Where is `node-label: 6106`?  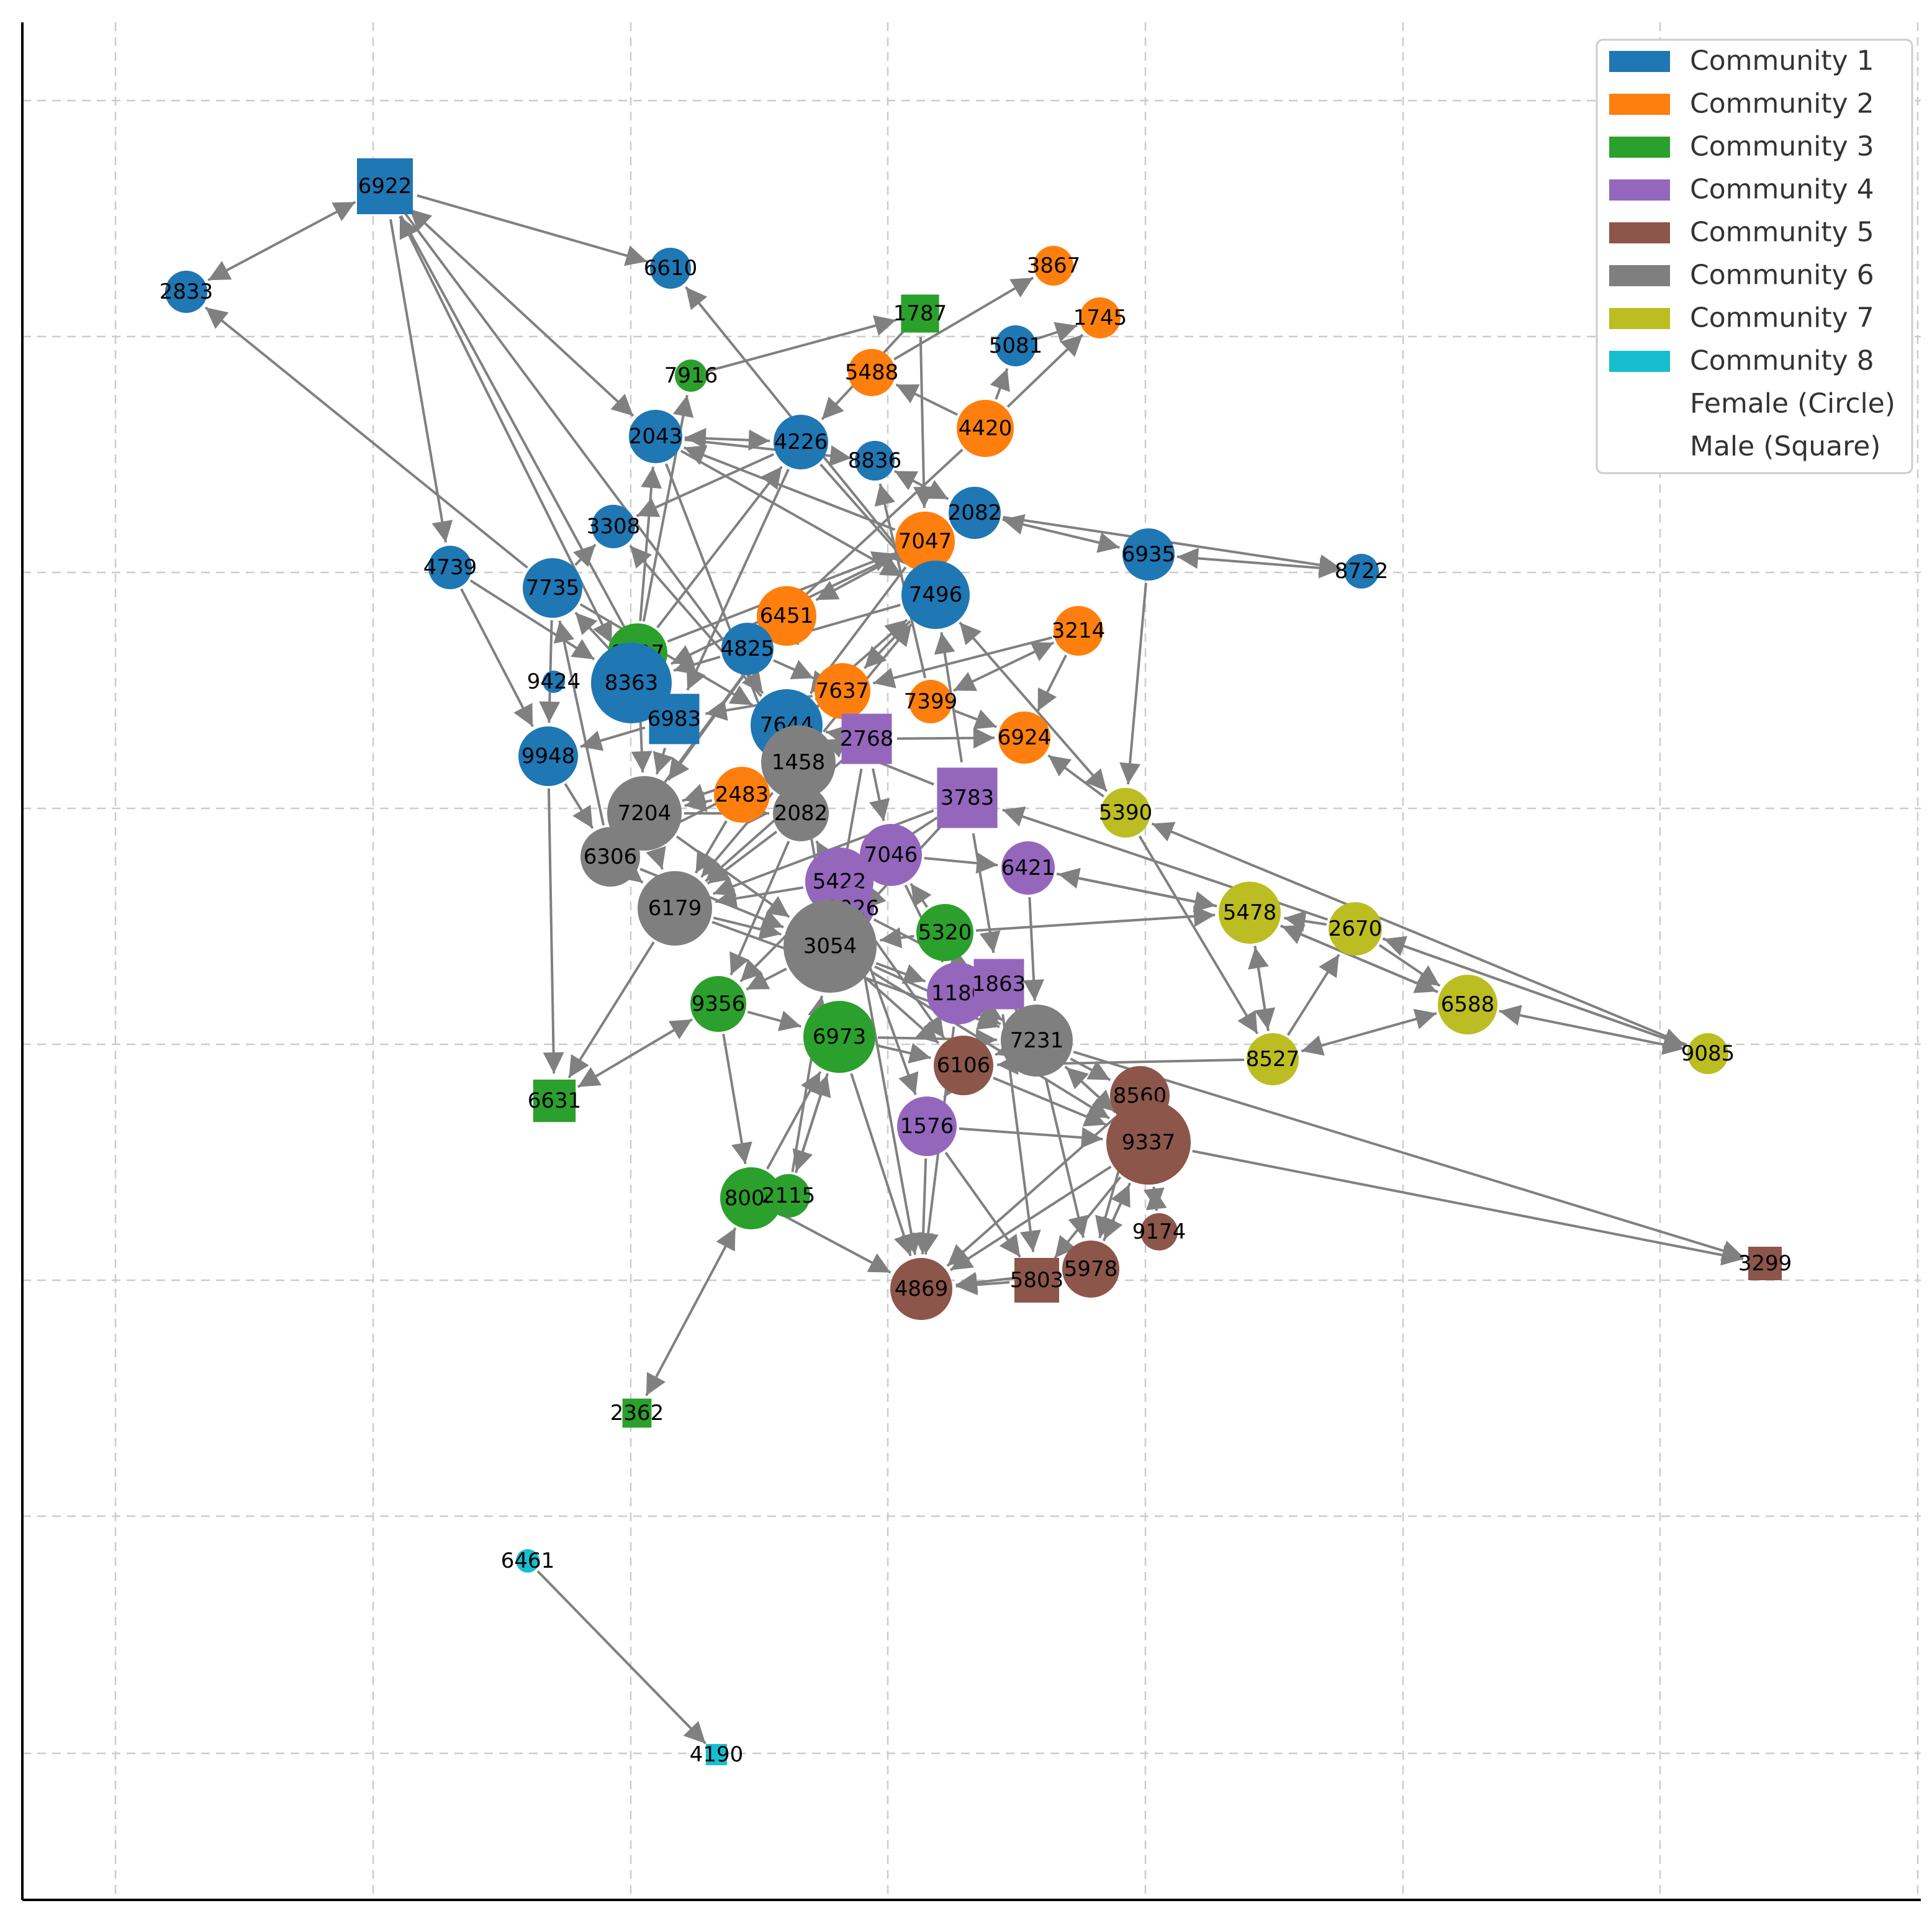 node-label: 6106 is located at coordinates (964, 1065).